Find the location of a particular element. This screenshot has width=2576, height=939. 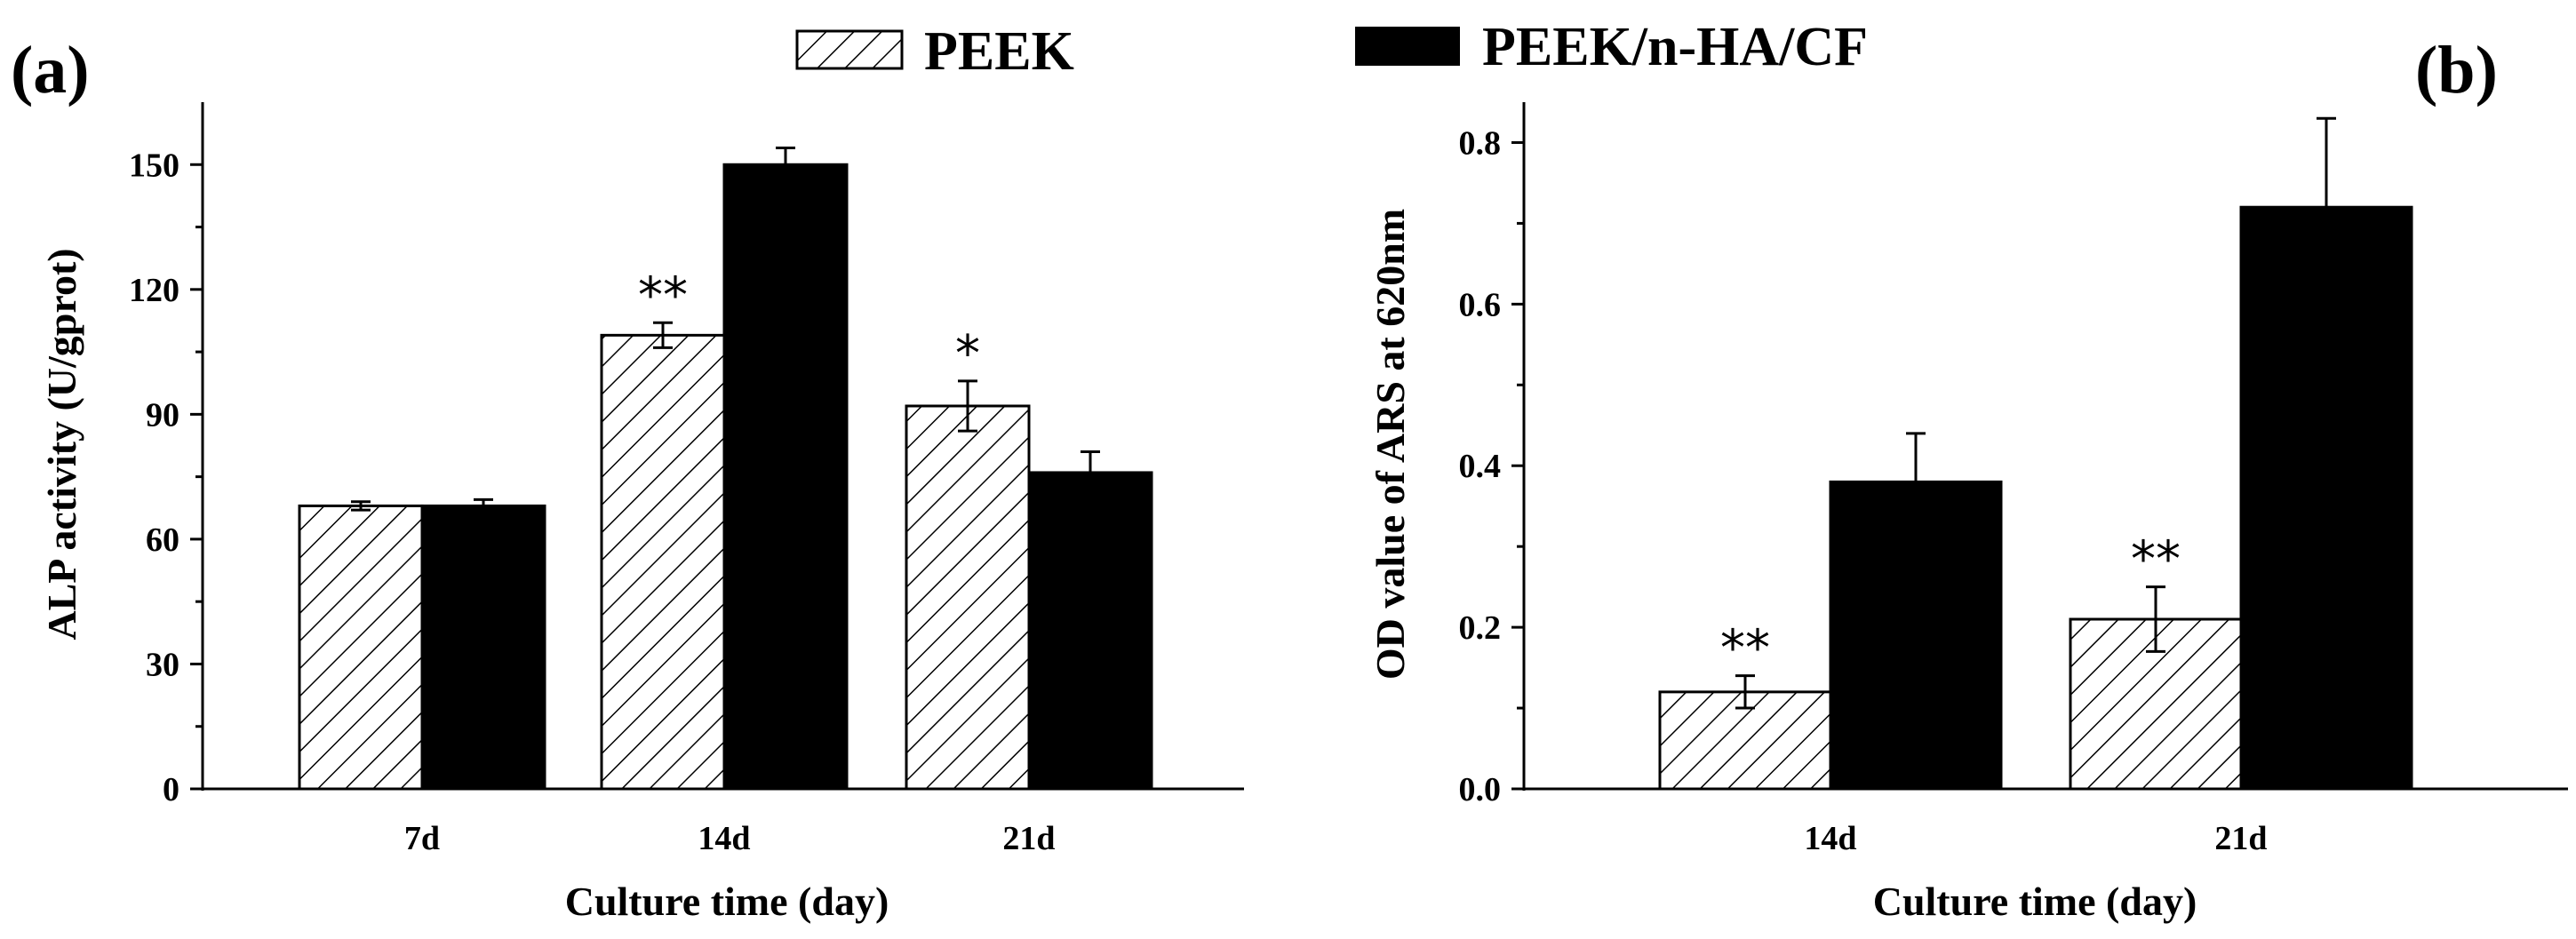

y-tick-label: 60 is located at coordinates (162, 540).